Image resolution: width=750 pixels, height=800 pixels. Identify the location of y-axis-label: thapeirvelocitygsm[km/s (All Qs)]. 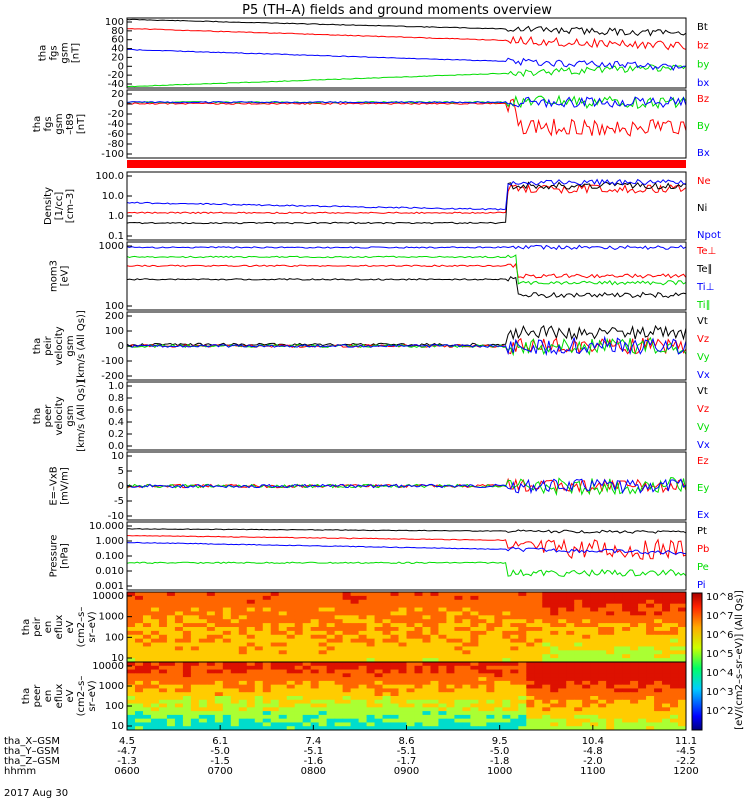
(59, 346).